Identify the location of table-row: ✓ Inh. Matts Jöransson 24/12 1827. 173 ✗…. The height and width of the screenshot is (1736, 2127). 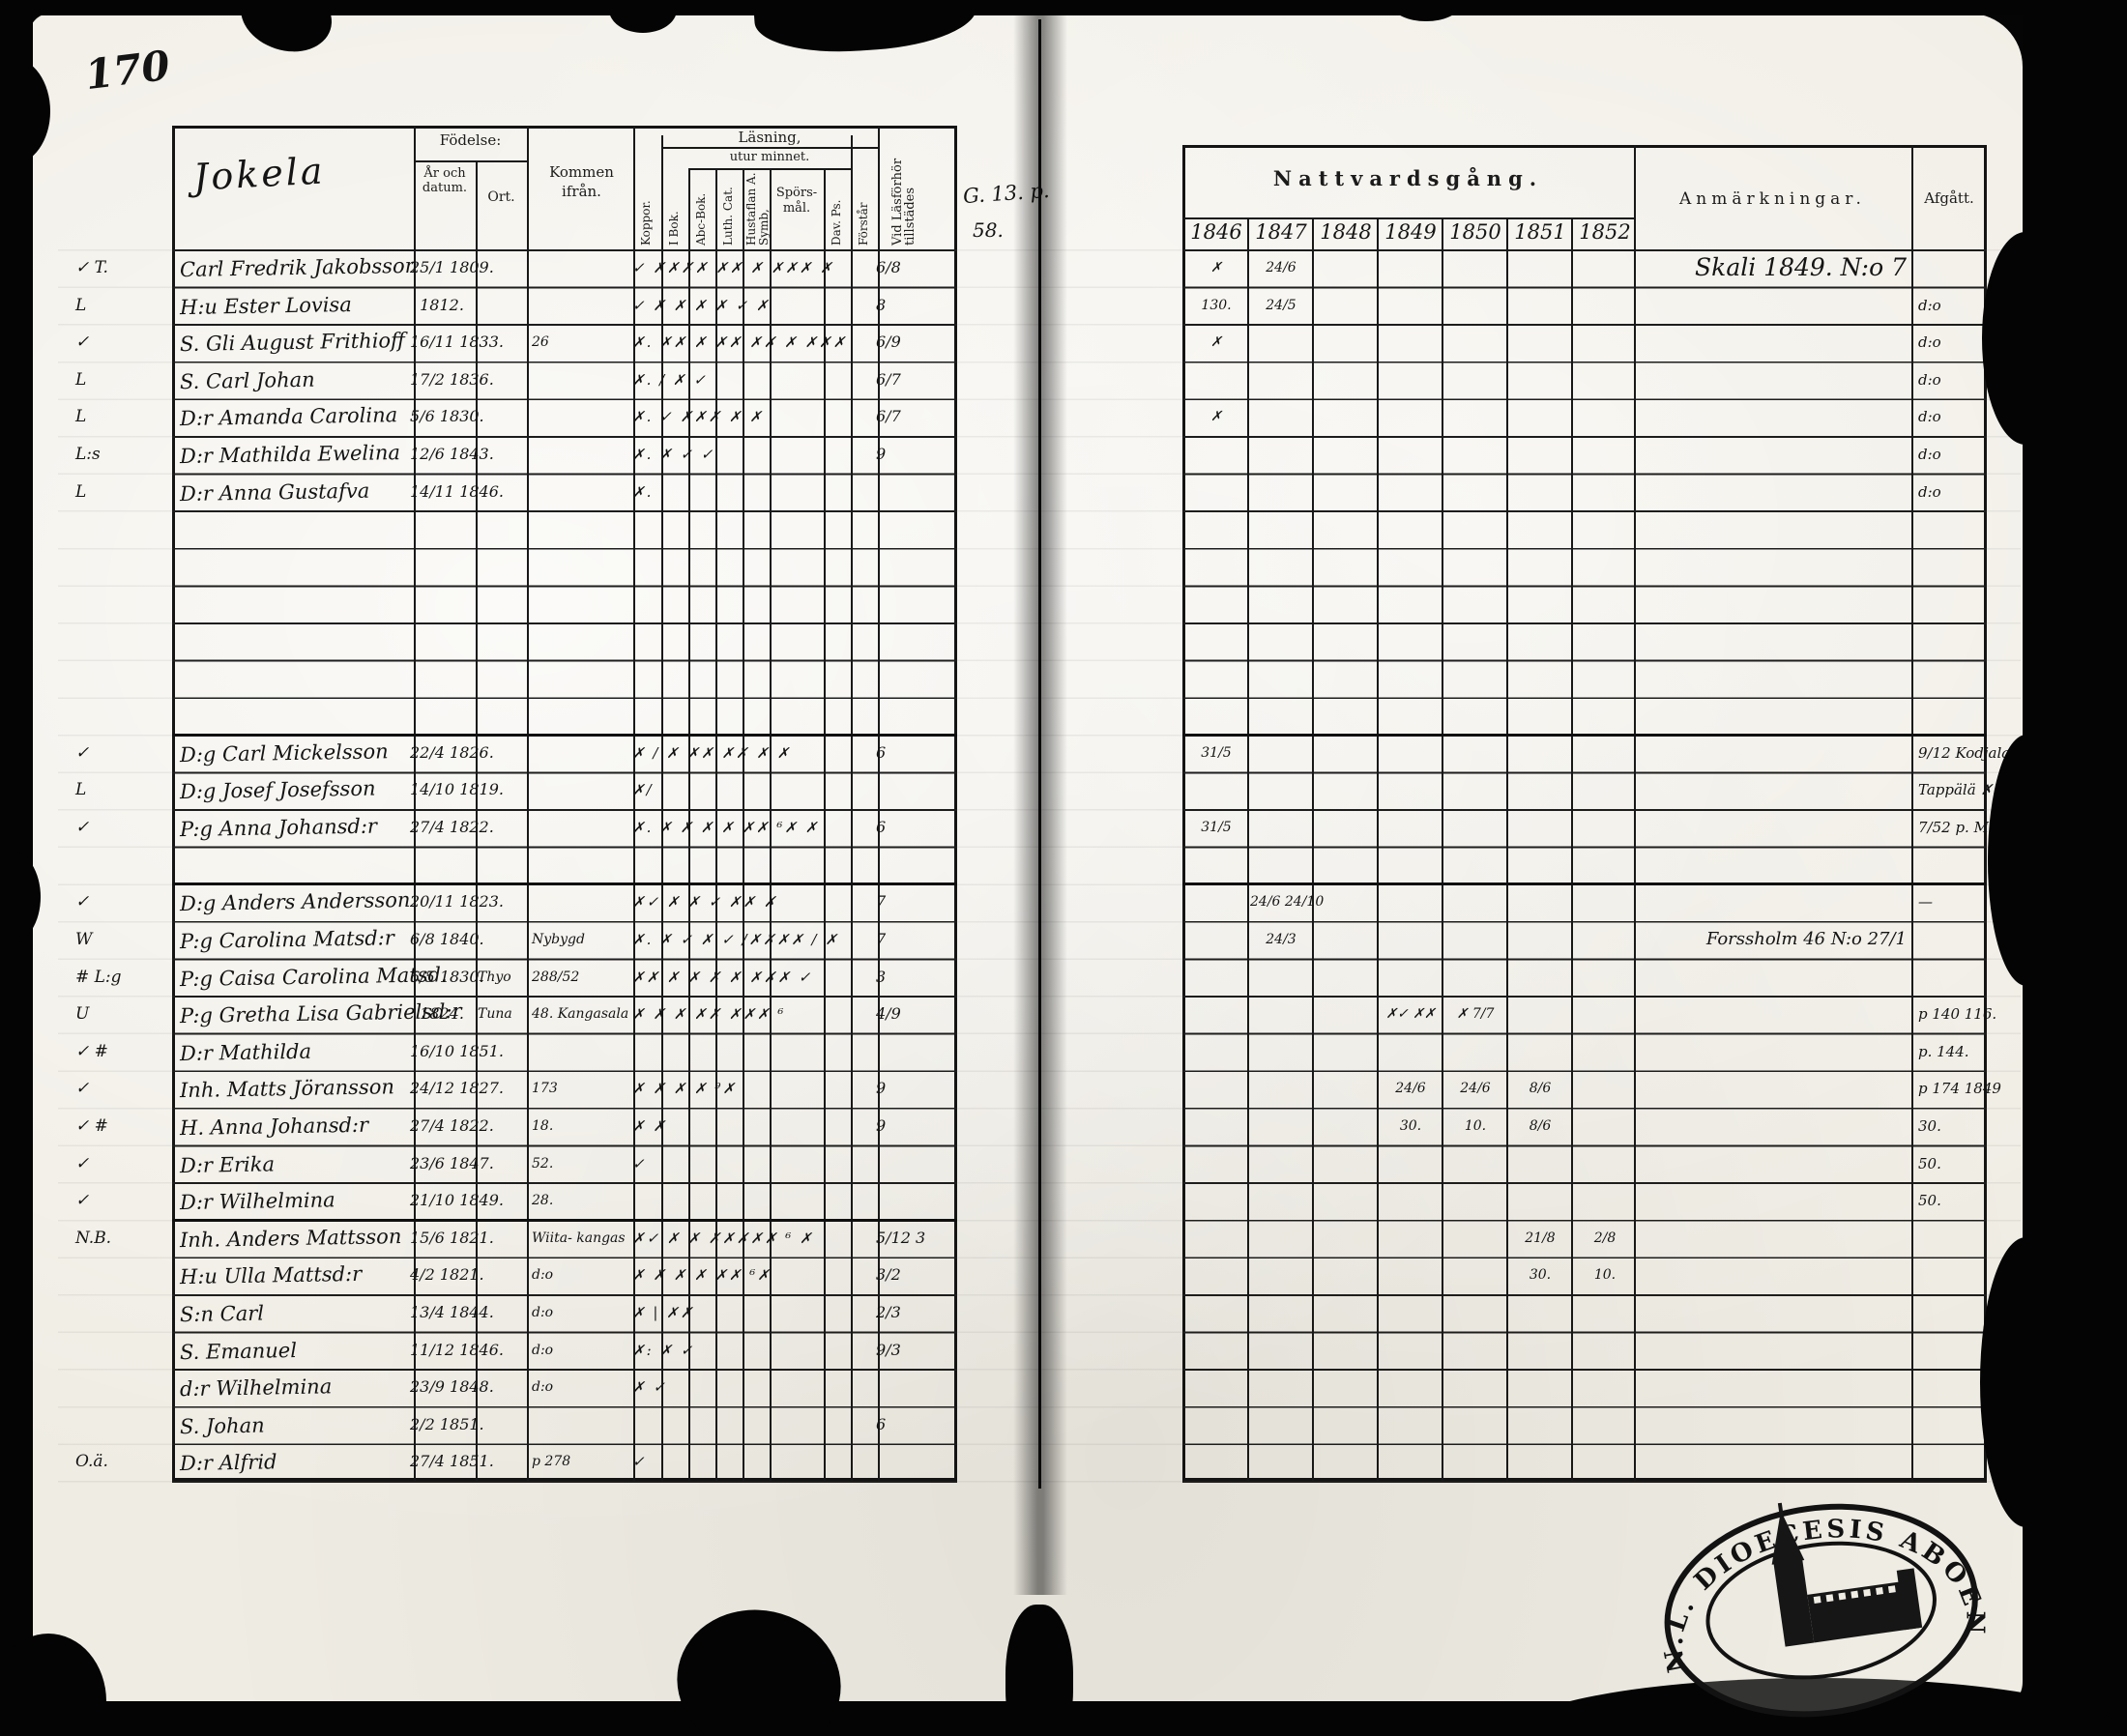
(1063, 1089).